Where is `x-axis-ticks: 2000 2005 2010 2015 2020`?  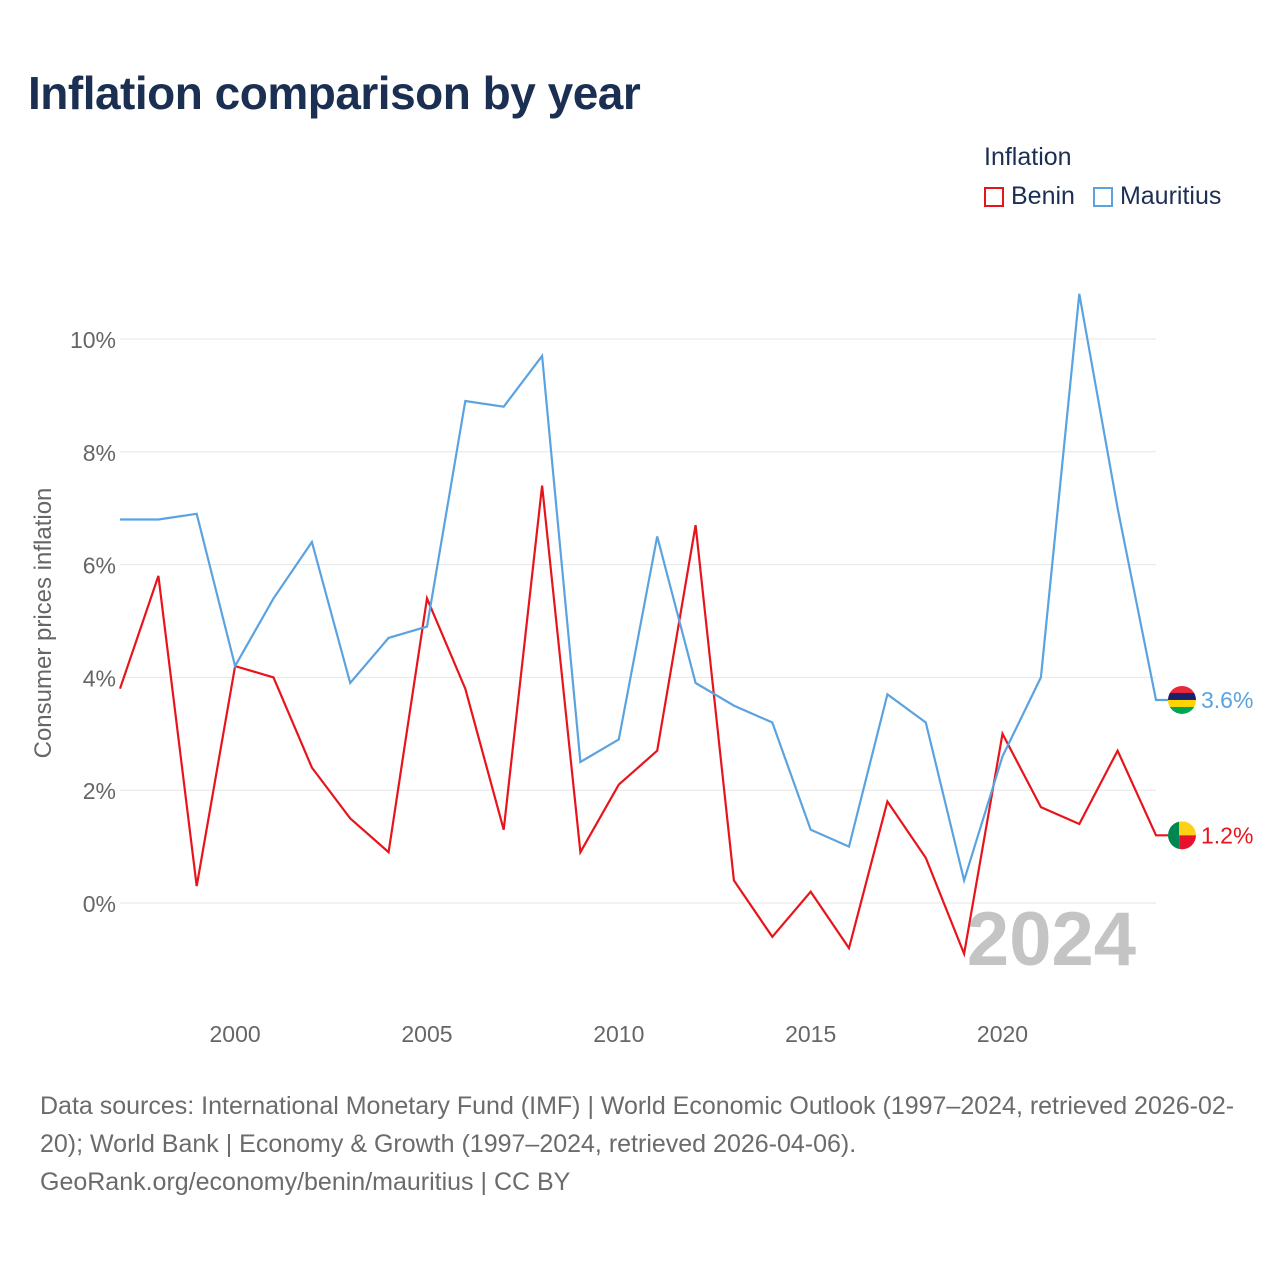
x-axis-ticks: 2000 2005 2010 2015 2020 is located at coordinates (619, 1034).